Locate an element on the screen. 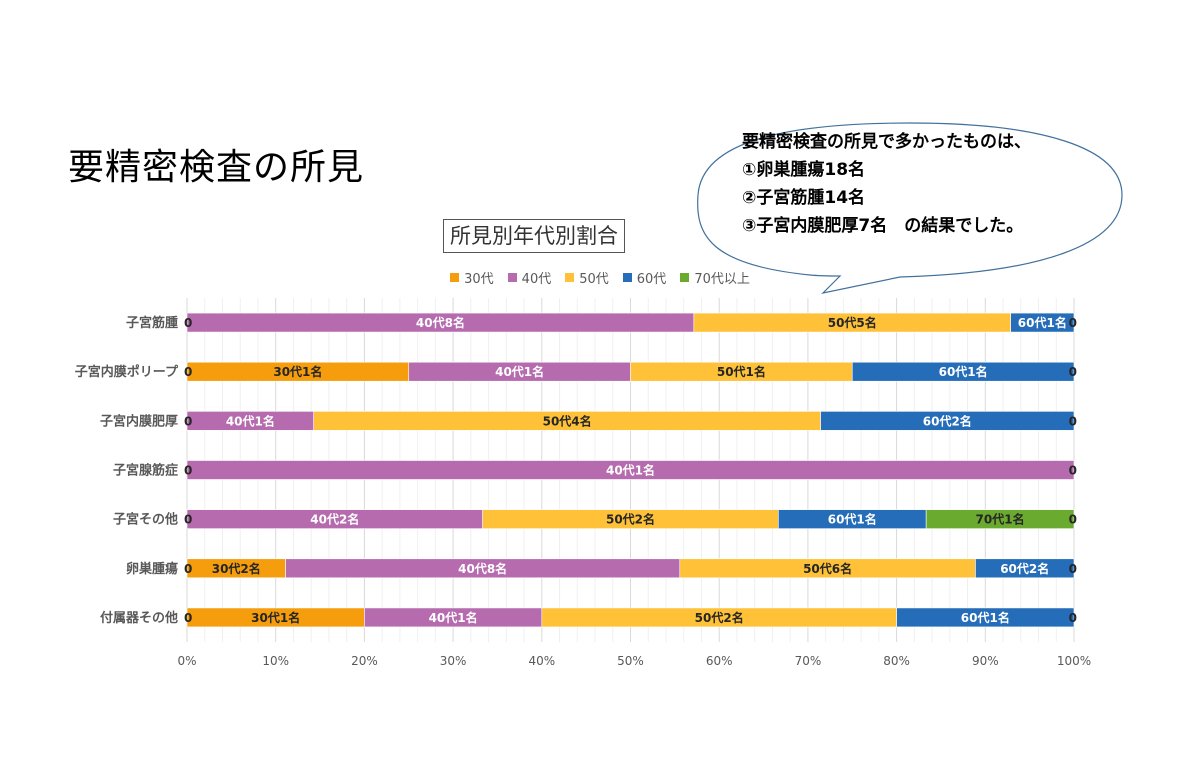 This screenshot has width=1200, height=768. category-label: 卵巣腫瘍 is located at coordinates (152, 569).